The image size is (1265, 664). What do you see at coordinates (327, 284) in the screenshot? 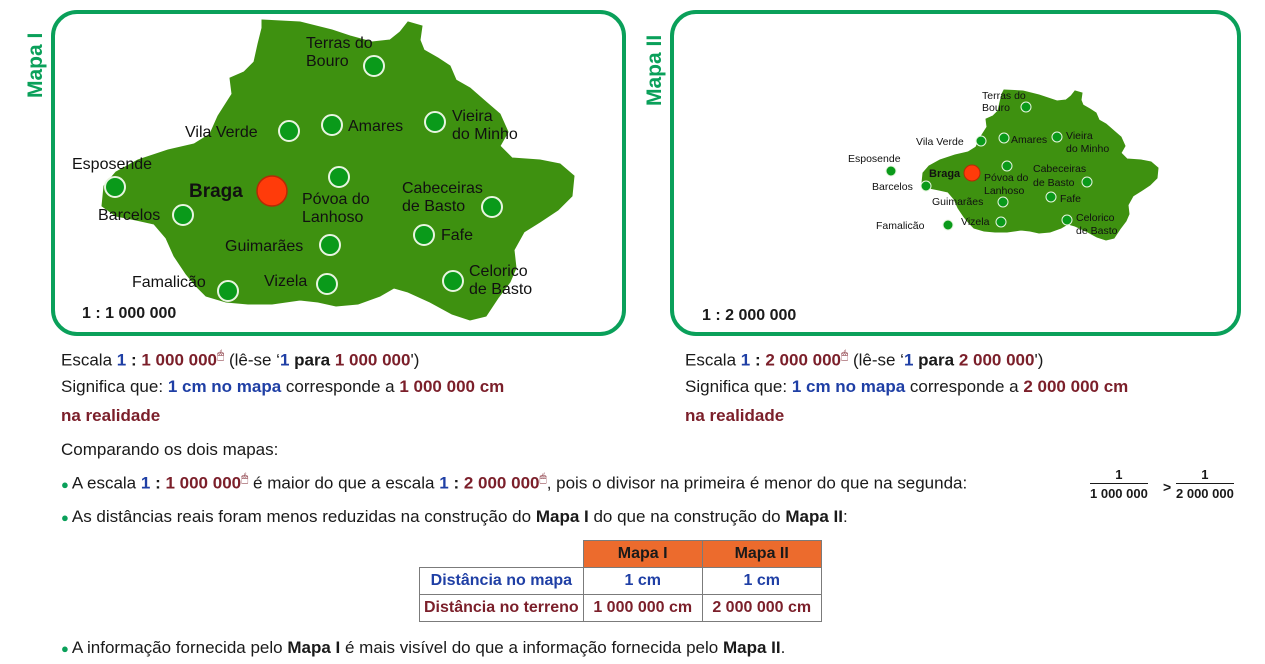
I see `map-1-dot-vizela` at bounding box center [327, 284].